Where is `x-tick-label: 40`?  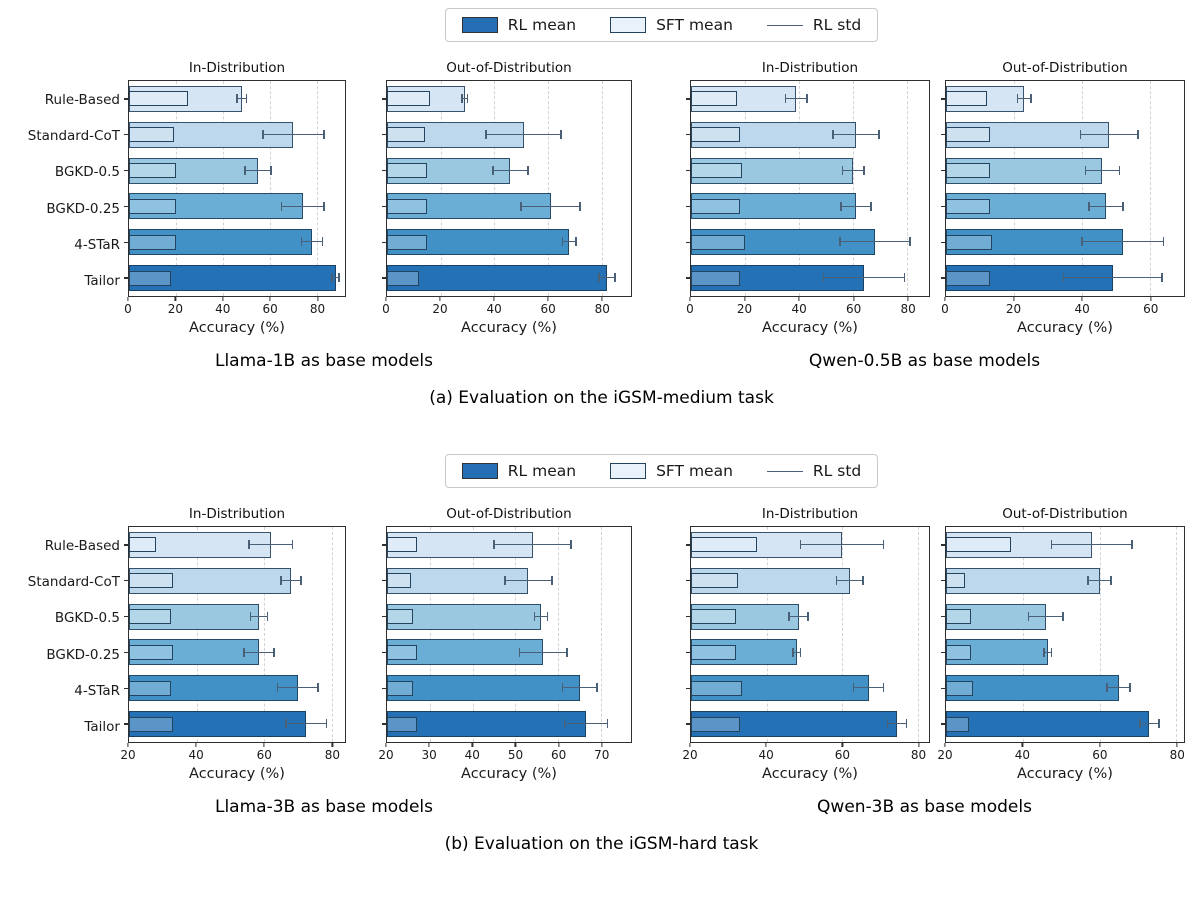 x-tick-label: 40 is located at coordinates (1022, 755).